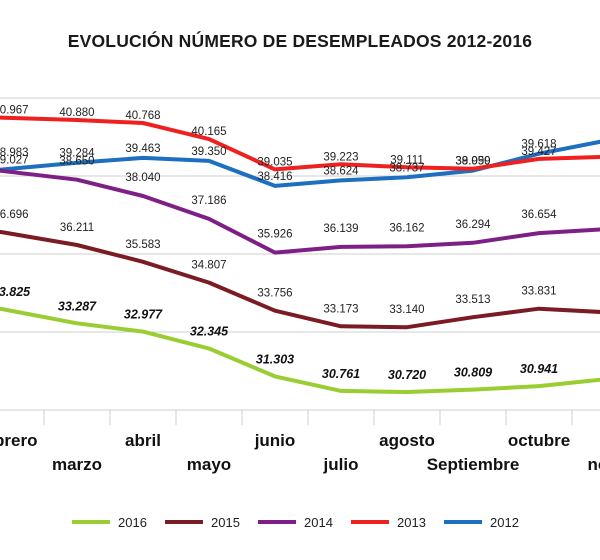 This screenshot has height=560, width=600. Describe the element at coordinates (406, 228) in the screenshot. I see `data-label-2014: 36.162` at that location.